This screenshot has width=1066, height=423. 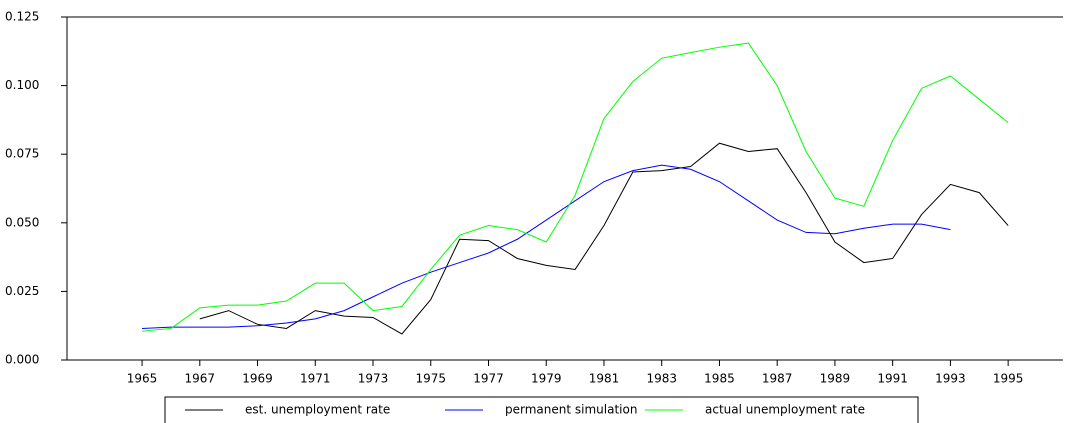 I want to click on y-tick-label: 0.100, so click(x=22, y=85).